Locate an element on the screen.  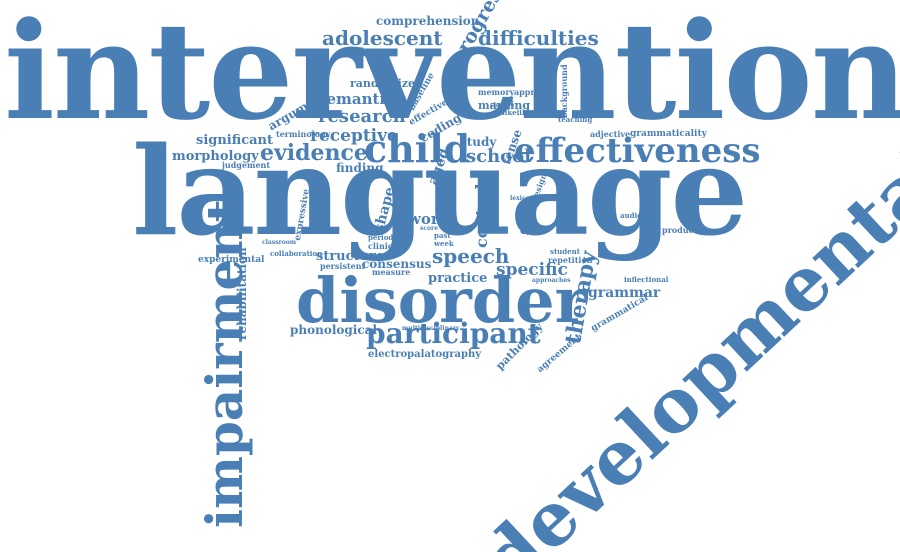
word-period: period is located at coordinates (381, 237).